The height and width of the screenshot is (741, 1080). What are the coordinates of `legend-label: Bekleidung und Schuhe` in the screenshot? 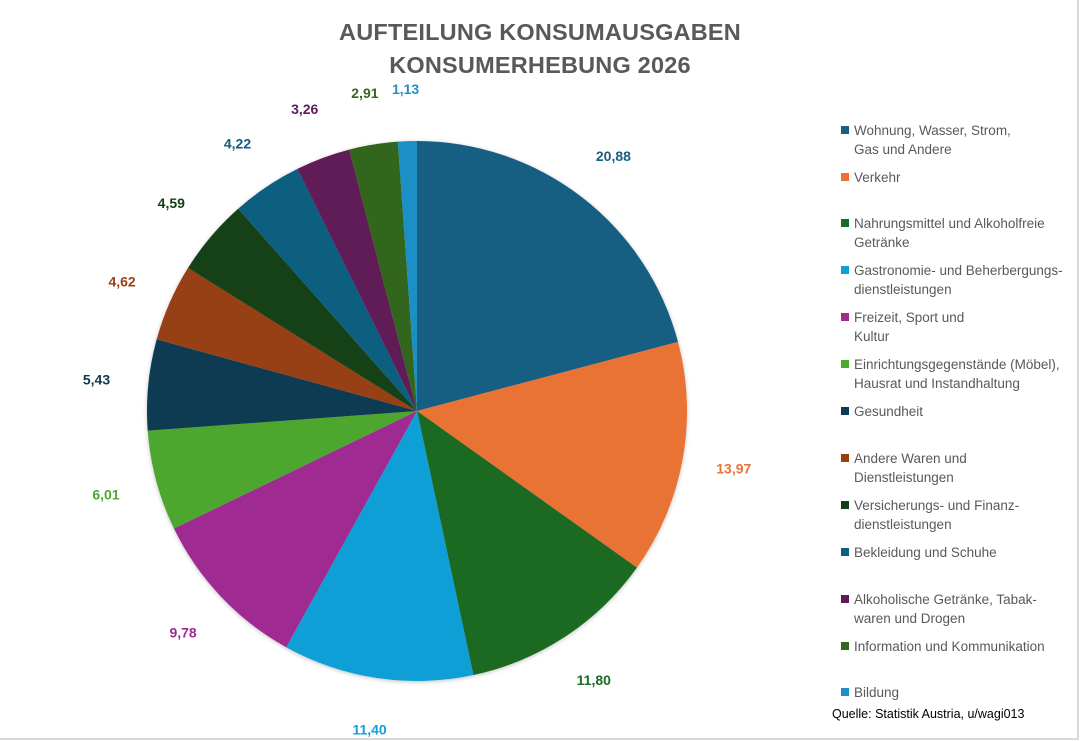 It's located at (925, 552).